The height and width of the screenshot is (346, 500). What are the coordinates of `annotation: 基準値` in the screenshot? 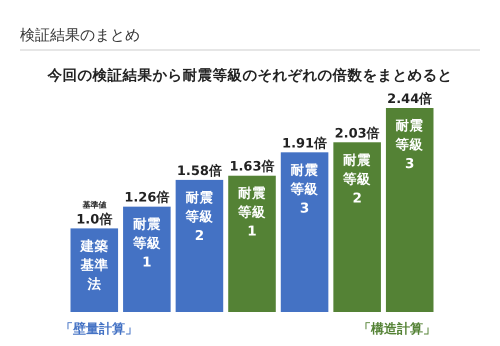 It's located at (93, 205).